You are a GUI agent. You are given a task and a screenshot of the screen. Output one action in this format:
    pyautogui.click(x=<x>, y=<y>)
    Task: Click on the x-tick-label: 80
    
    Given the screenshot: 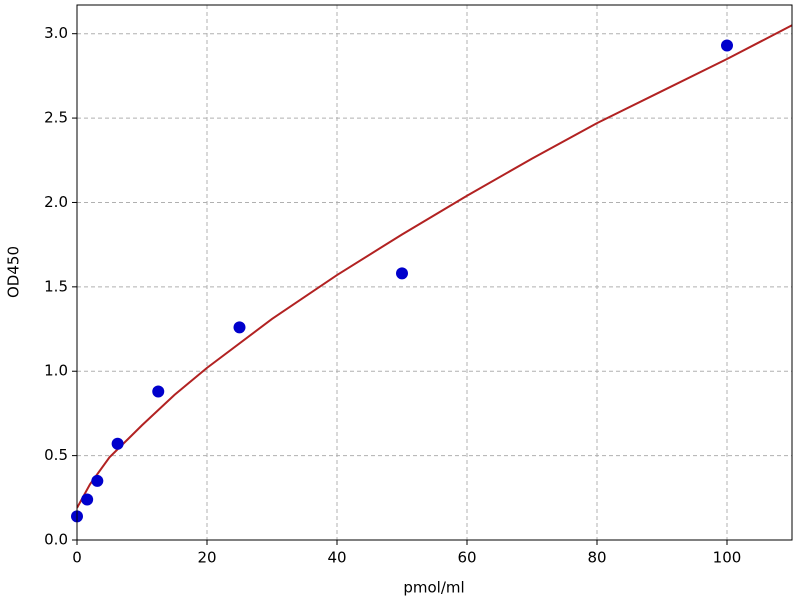 What is the action you would take?
    pyautogui.click(x=596, y=558)
    